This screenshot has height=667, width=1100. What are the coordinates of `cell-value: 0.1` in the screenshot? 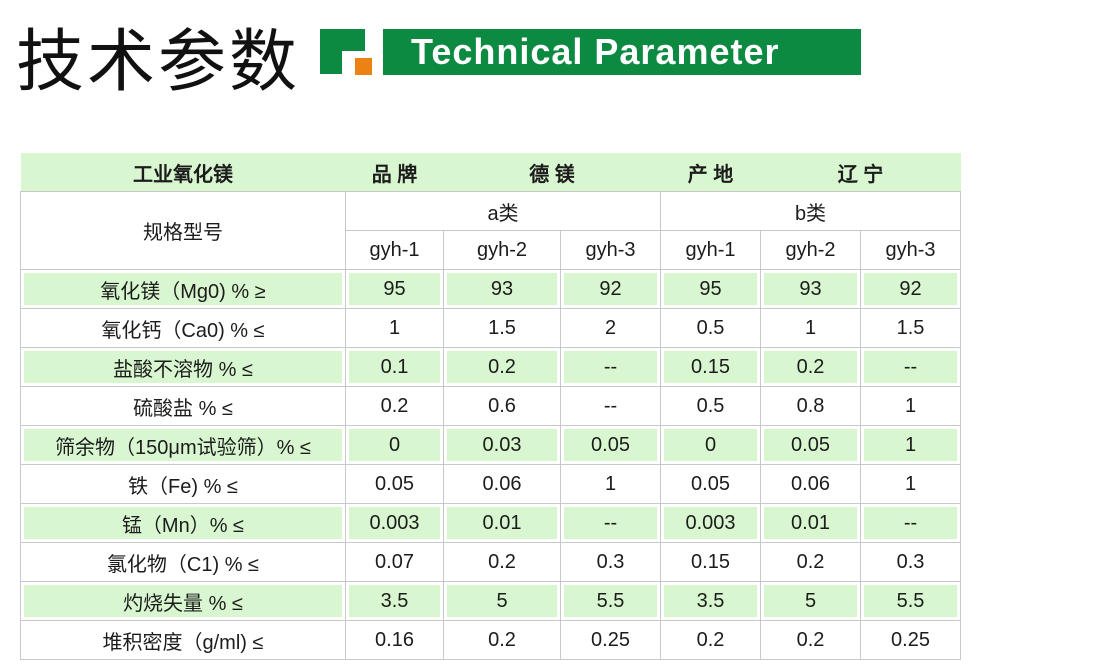 It's located at (394, 367).